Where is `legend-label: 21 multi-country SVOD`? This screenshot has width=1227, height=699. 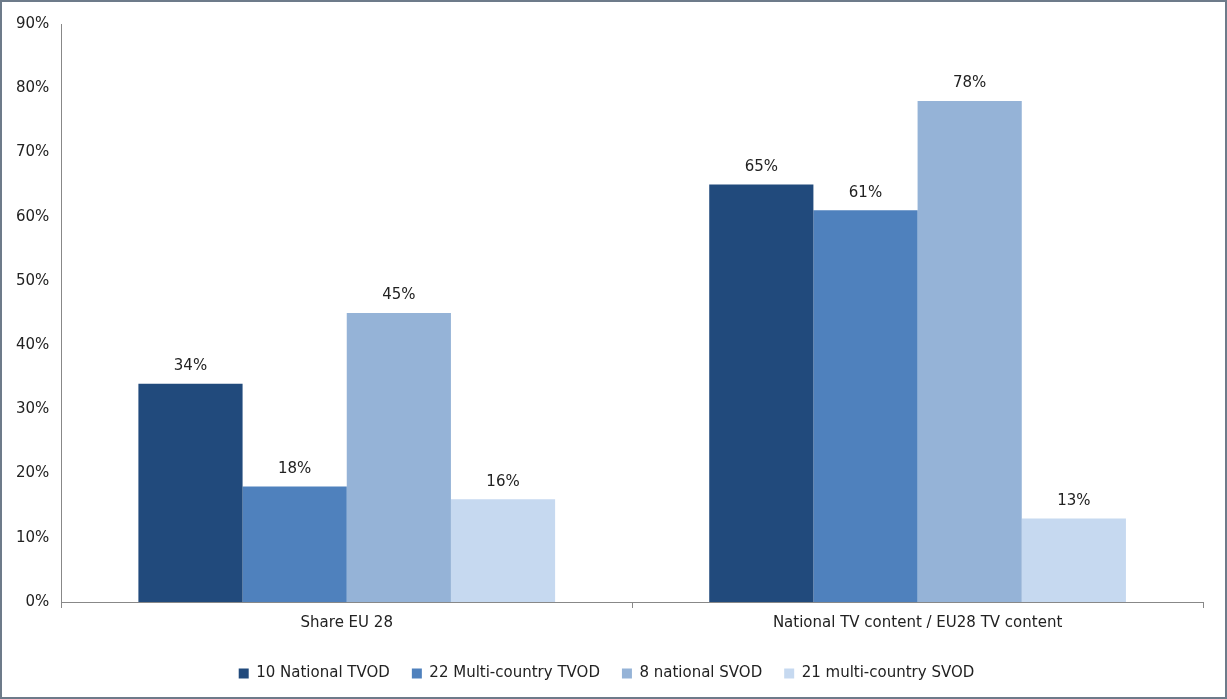 legend-label: 21 multi-country SVOD is located at coordinates (888, 672).